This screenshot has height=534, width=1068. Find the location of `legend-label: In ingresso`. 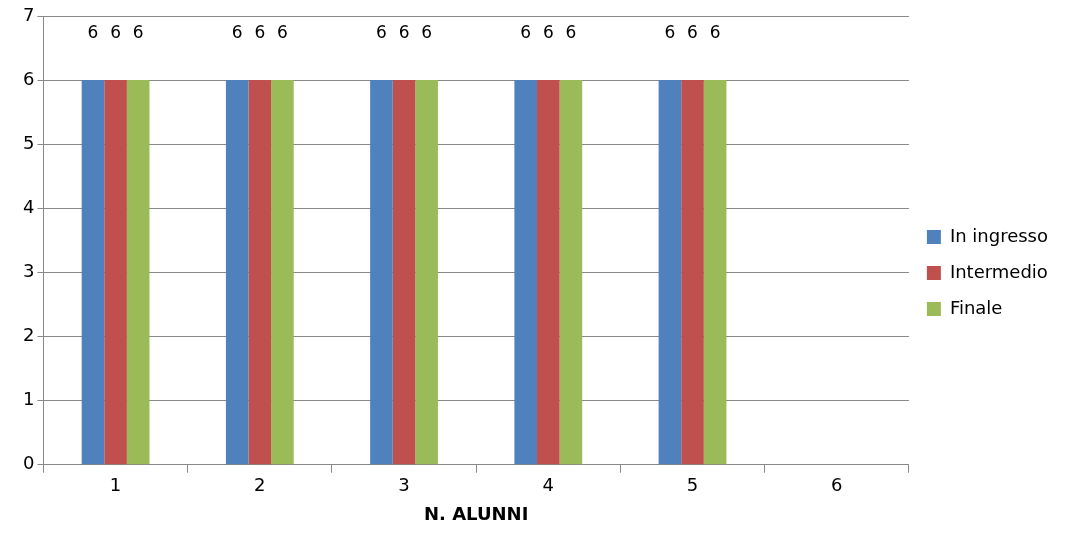

legend-label: In ingresso is located at coordinates (998, 235).